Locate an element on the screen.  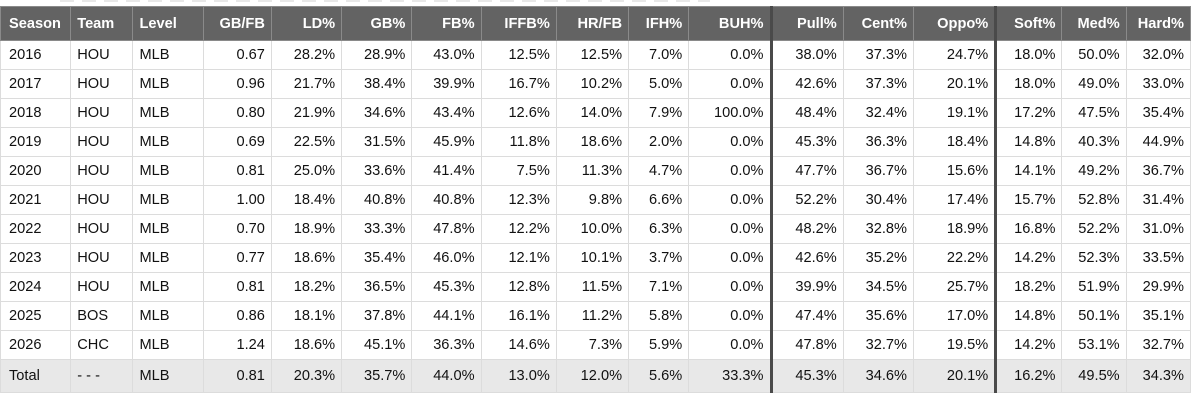
cell-season: 2018 is located at coordinates (36, 113).